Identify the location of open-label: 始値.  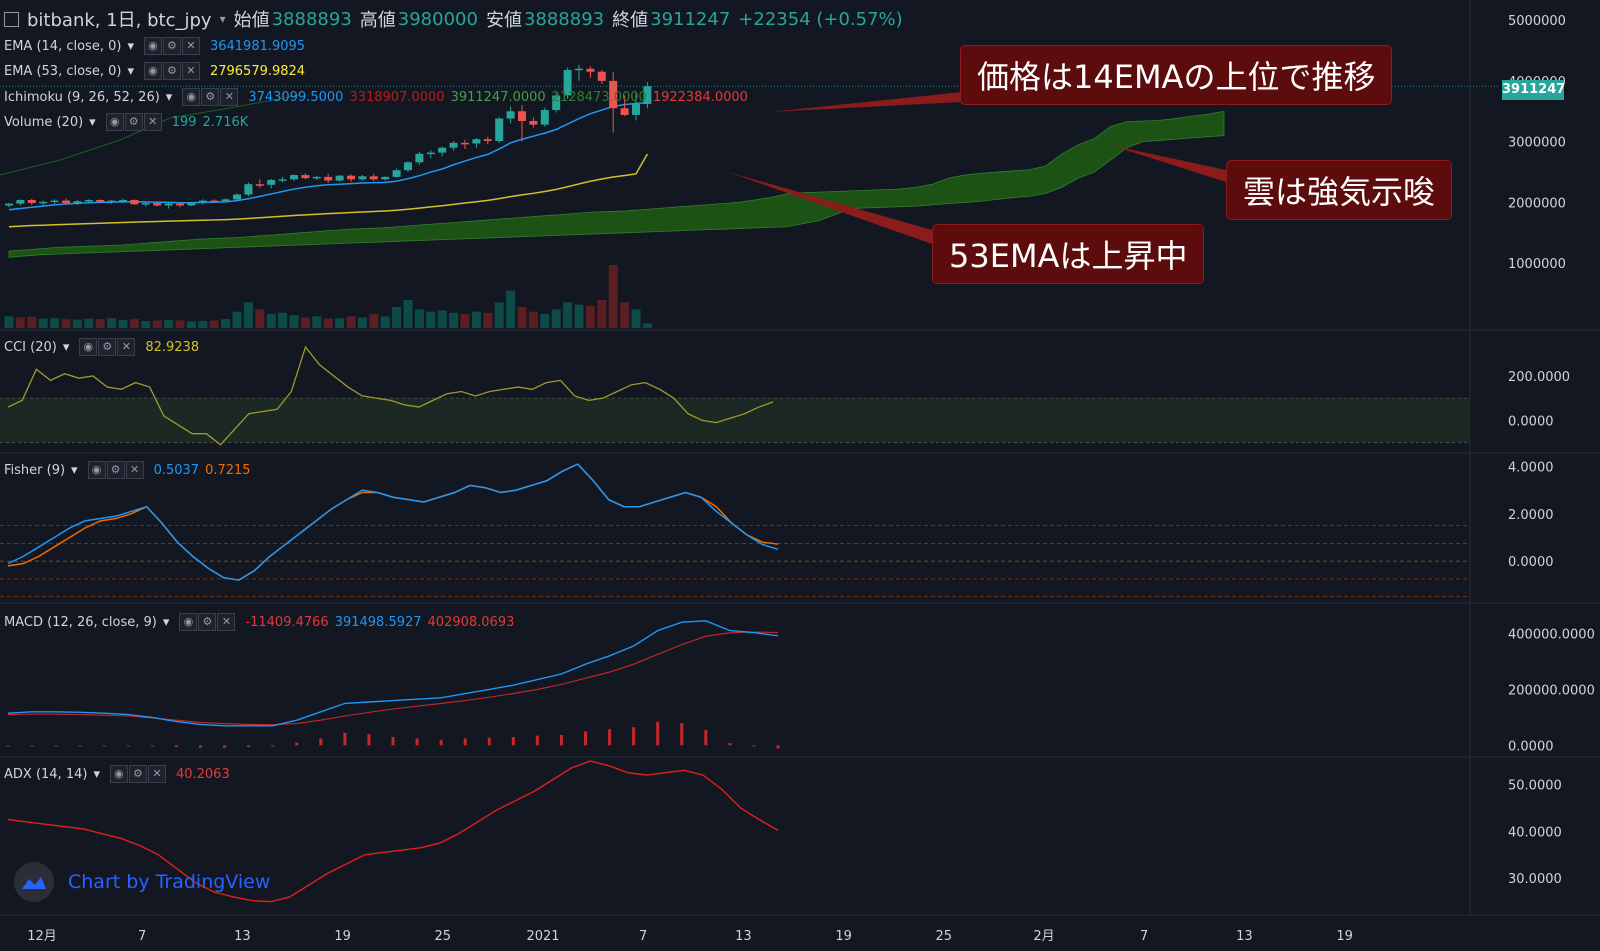
(251, 20).